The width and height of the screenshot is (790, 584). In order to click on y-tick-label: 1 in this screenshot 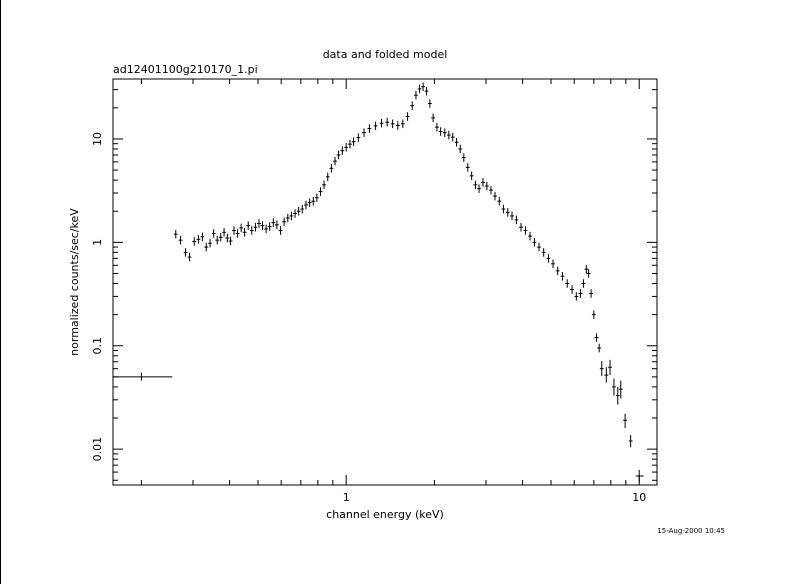, I will do `click(97, 242)`.